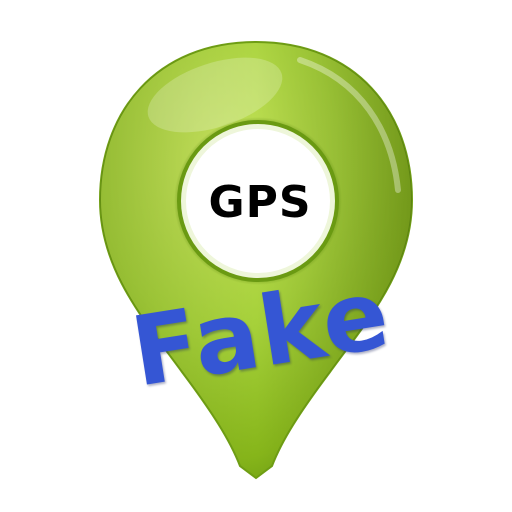  I want to click on gps-label: GPS, so click(260, 202).